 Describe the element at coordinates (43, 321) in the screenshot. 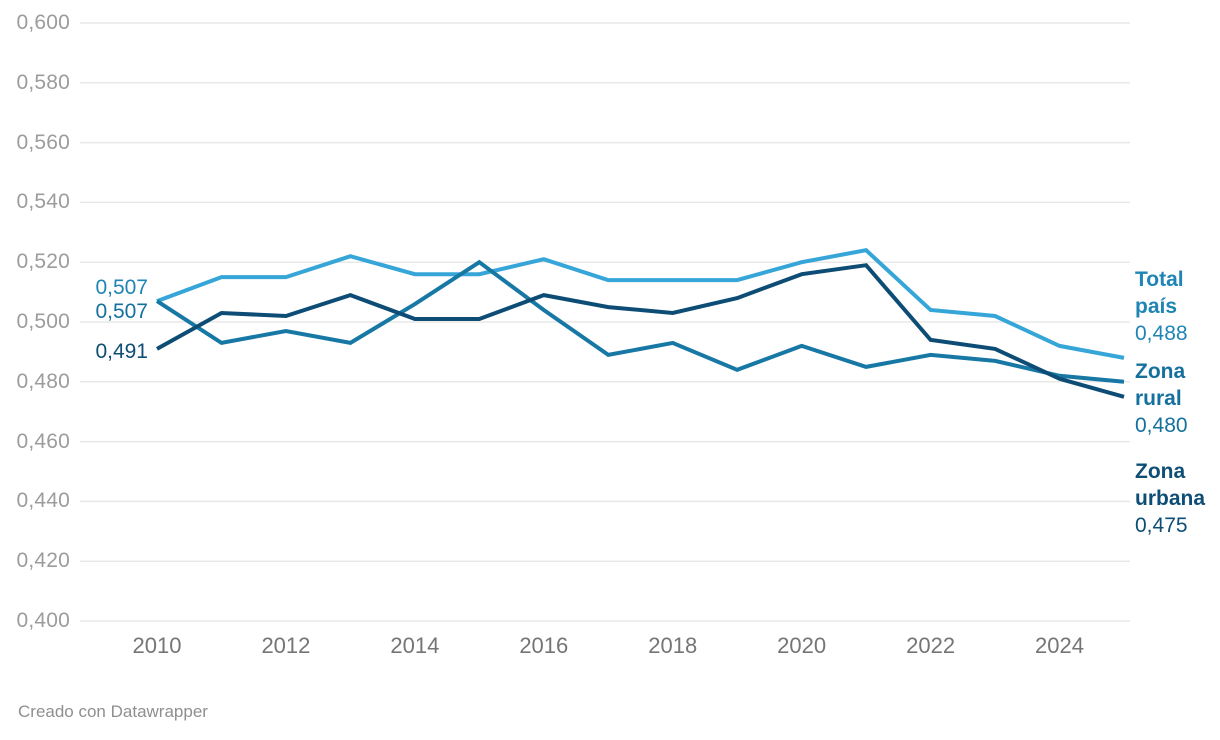

I see `y-tick-label: 0,500` at that location.